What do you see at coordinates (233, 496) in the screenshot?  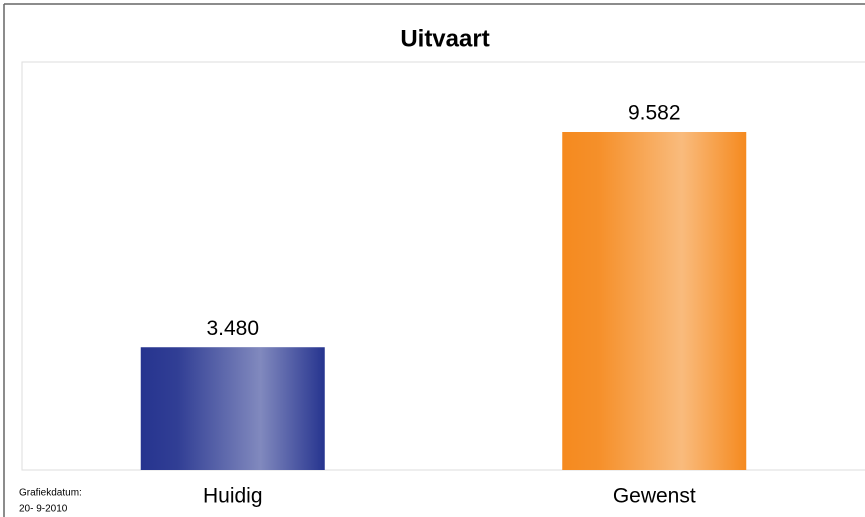 I see `x-tick-label: Huidig` at bounding box center [233, 496].